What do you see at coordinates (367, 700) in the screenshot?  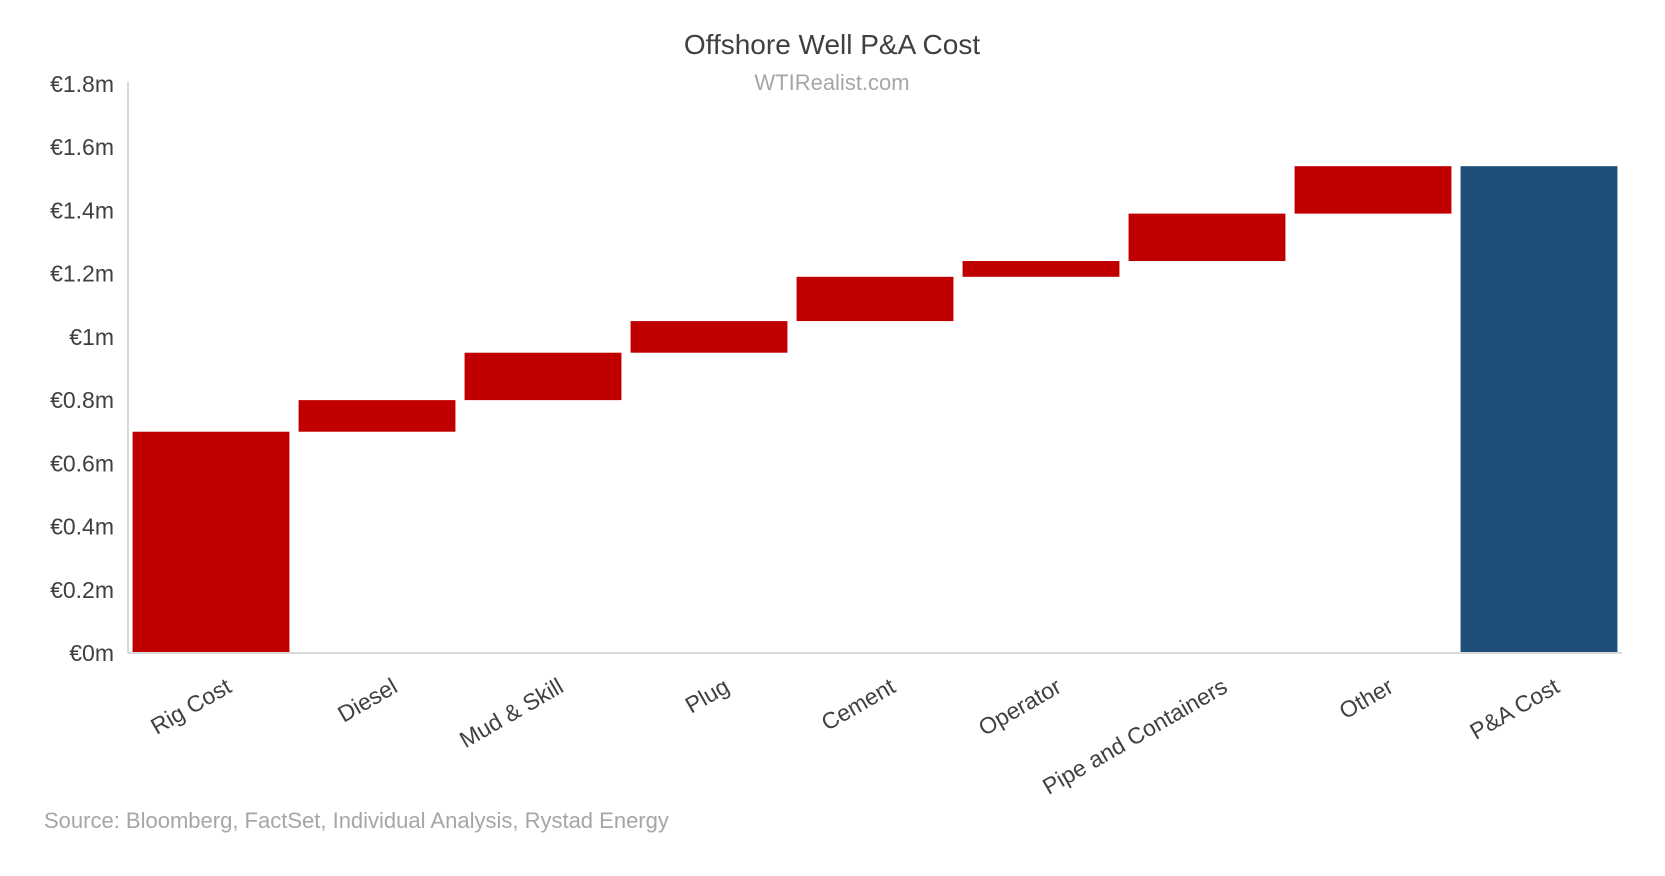 I see `x-category-label: Diesel` at bounding box center [367, 700].